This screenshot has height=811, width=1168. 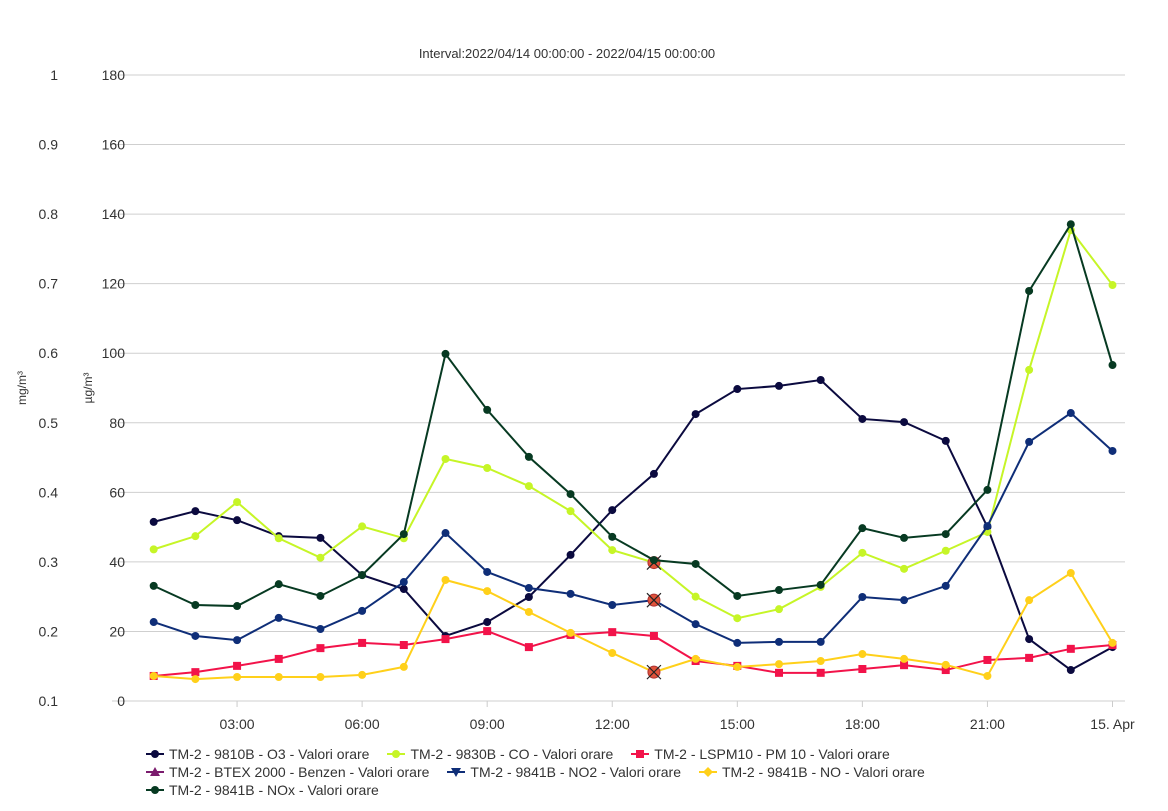 I want to click on legend-item: TM-2 - 9841B - NOx - Valori orare, so click(x=262, y=790).